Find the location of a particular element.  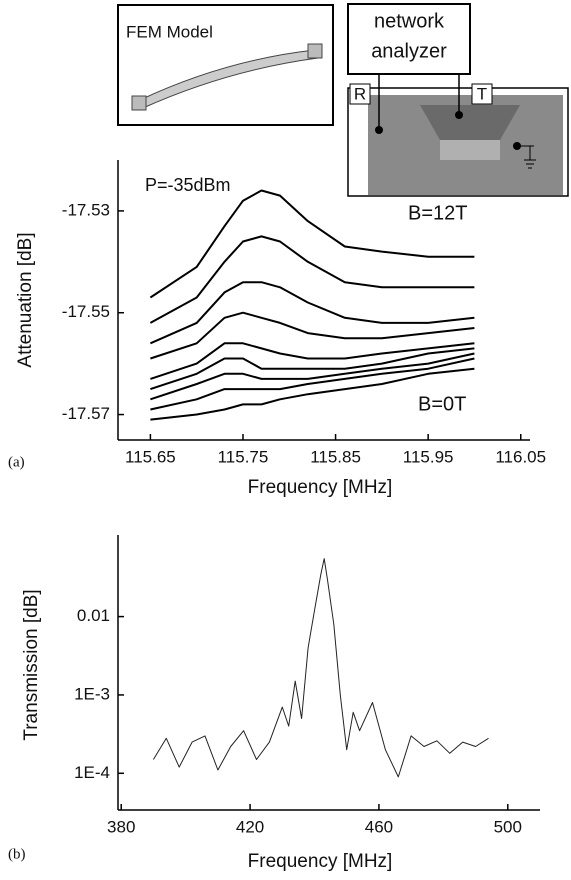

sem-bridge is located at coordinates (470, 150).